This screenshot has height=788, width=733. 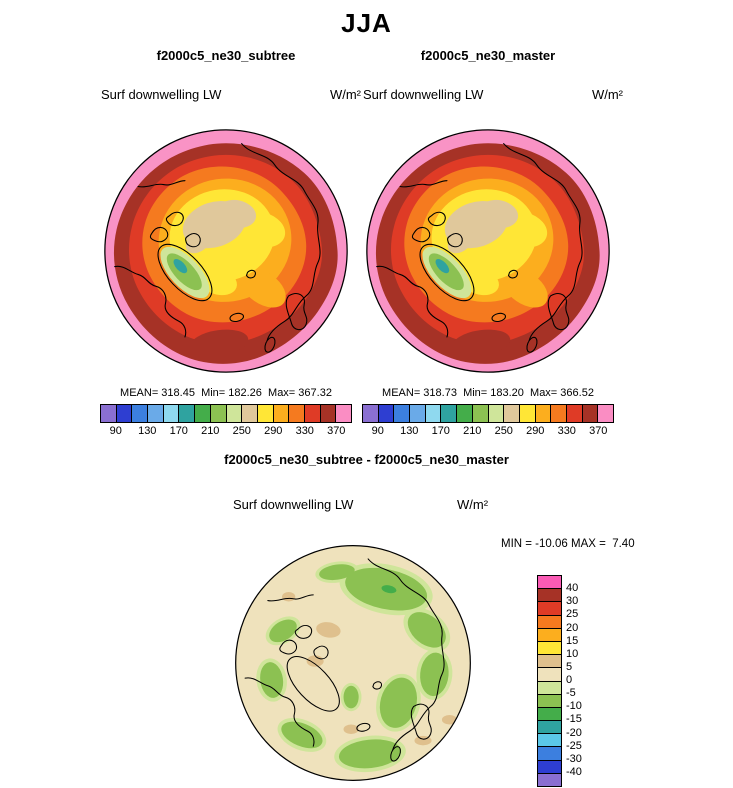 I want to click on season-title: JJA, so click(x=366, y=23).